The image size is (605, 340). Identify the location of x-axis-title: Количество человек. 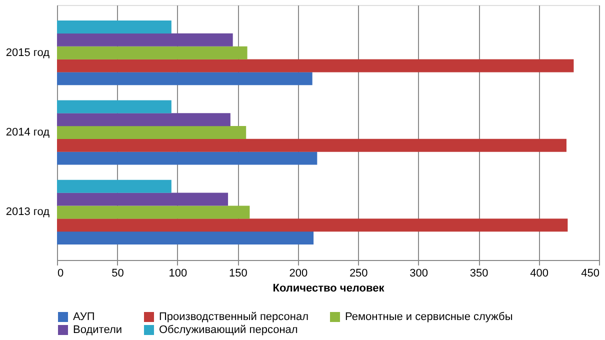
(328, 288).